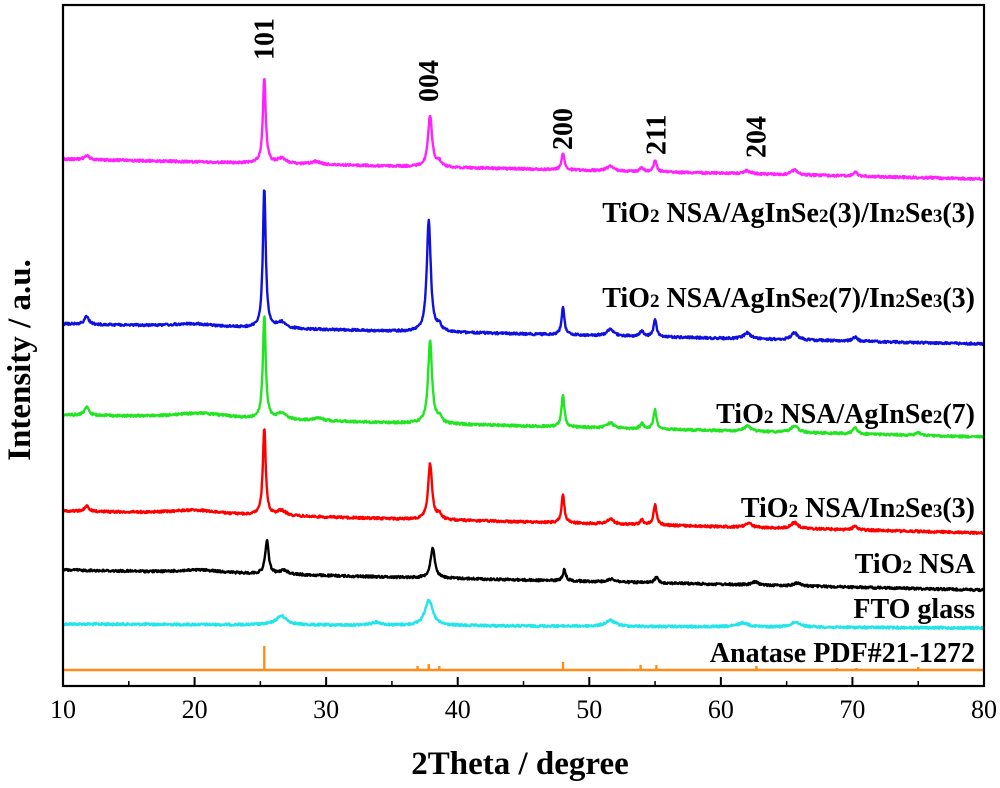 The height and width of the screenshot is (788, 1000). I want to click on peak-index-label: 200, so click(563, 129).